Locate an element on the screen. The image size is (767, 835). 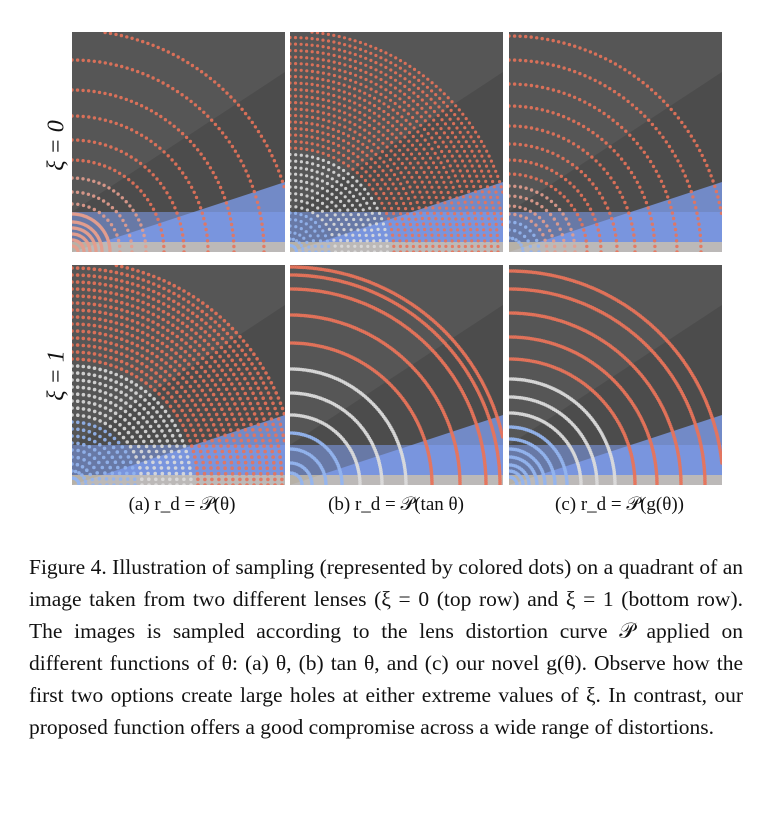
panel-c-xi-1-graphic is located at coordinates (615, 375).